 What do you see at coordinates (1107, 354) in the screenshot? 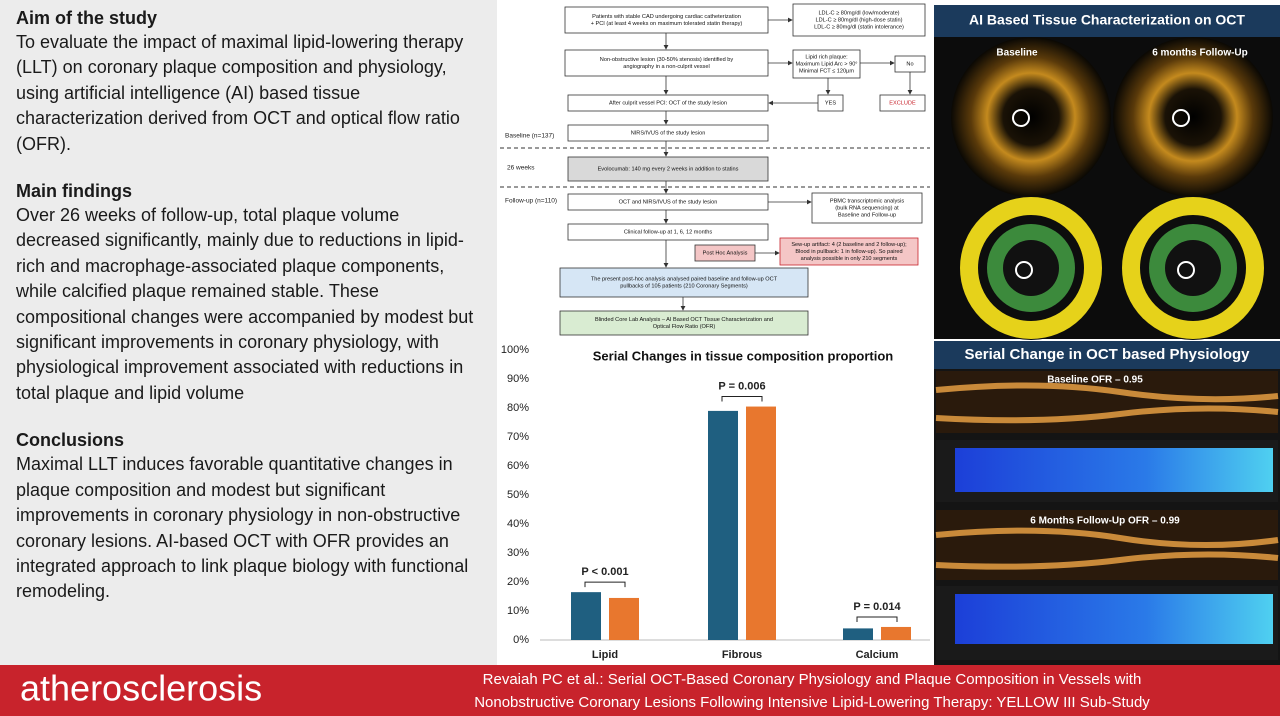
I see `panel-title: Serial Change in OCT based Physiology` at bounding box center [1107, 354].